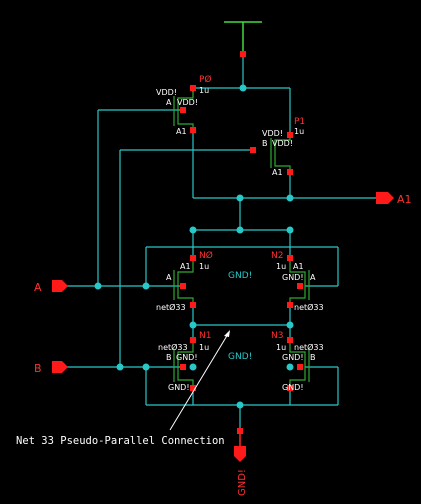 The image size is (421, 504). I want to click on vdd-supply-symbol, so click(243, 37).